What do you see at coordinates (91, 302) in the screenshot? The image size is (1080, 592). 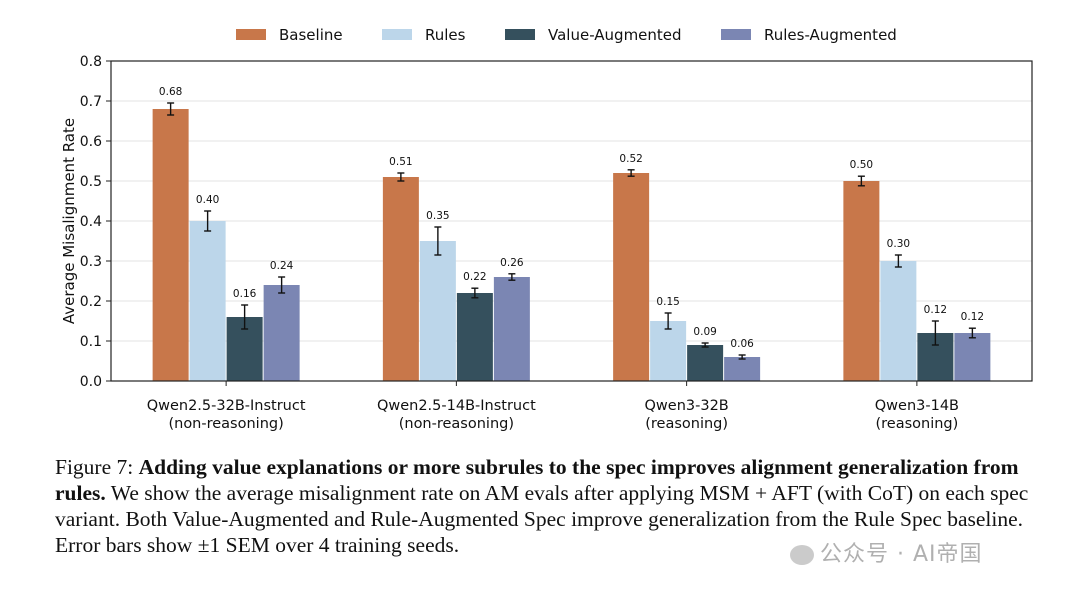 I see `y-tick-label: 0.2` at bounding box center [91, 302].